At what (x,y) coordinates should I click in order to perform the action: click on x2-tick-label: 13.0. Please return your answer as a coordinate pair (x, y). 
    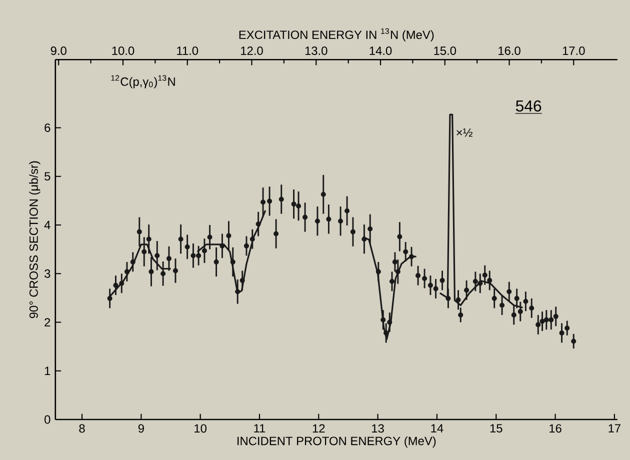
    Looking at the image, I should click on (316, 50).